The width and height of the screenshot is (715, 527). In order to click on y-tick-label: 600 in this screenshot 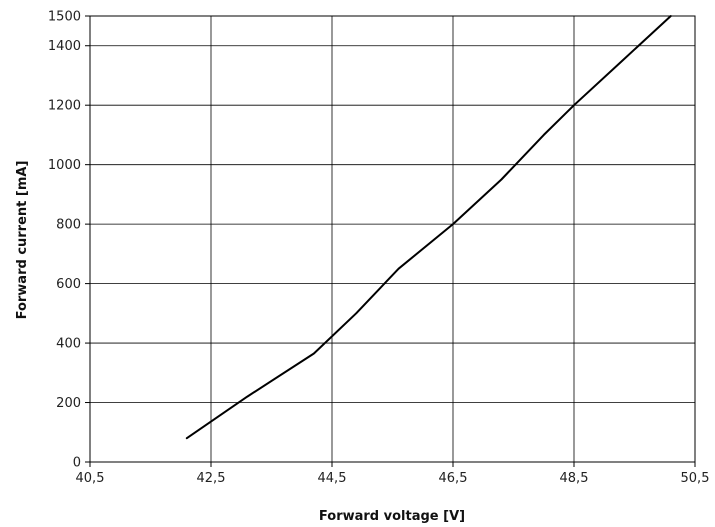, I will do `click(68, 284)`.